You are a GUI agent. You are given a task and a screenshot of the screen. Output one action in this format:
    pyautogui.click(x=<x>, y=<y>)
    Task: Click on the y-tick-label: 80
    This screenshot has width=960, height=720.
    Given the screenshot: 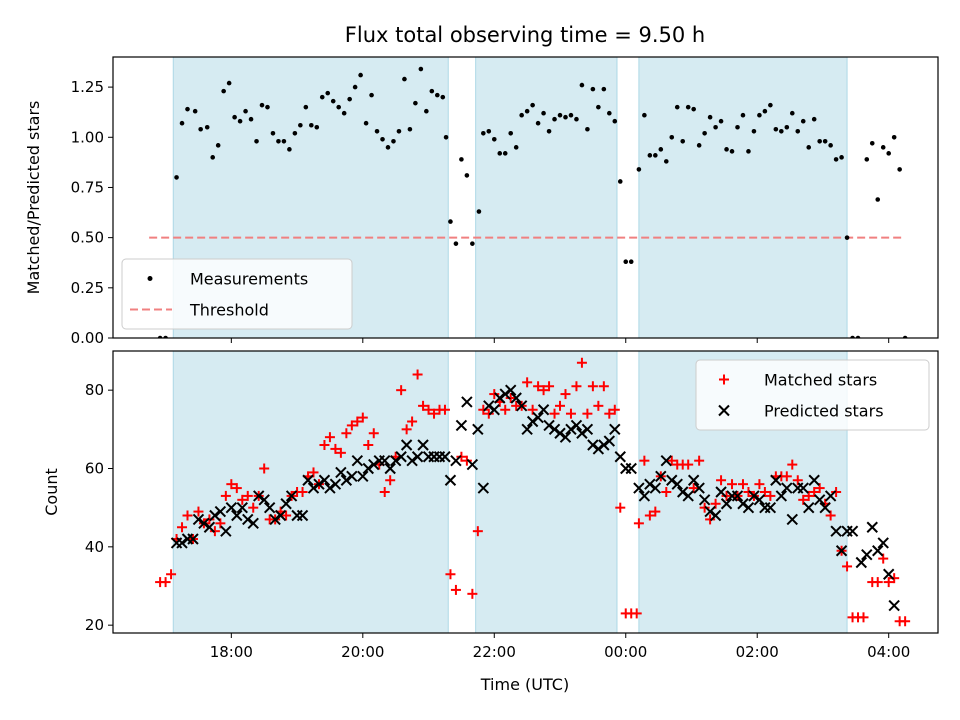 What is the action you would take?
    pyautogui.click(x=94, y=390)
    